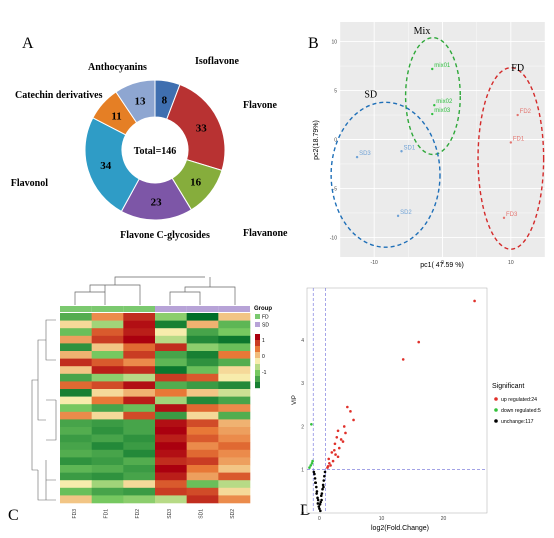 This screenshot has height=538, width=554. What do you see at coordinates (432, 96) in the screenshot?
I see `pca-ellipse-mix` at bounding box center [432, 96].